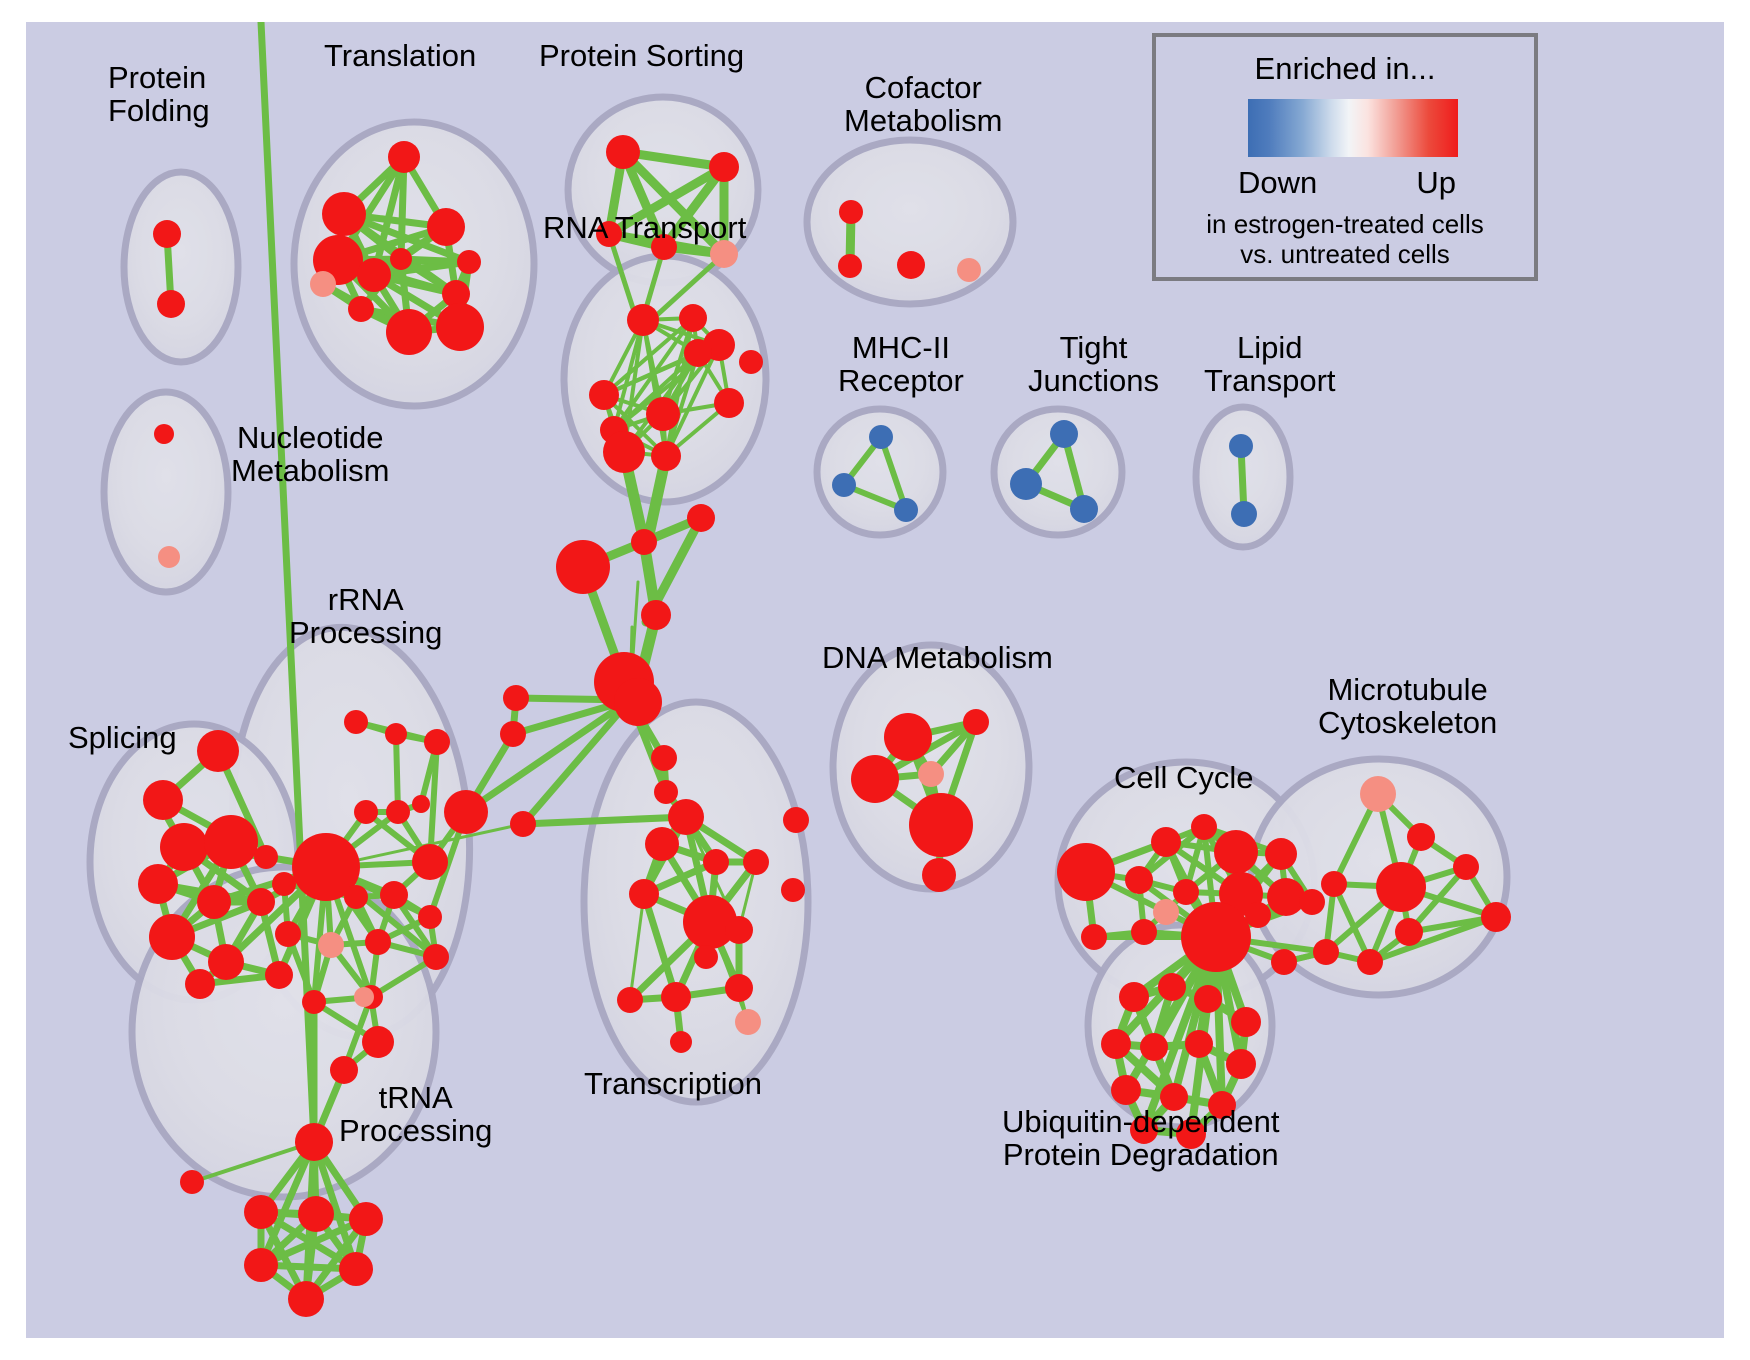 This screenshot has height=1360, width=1750. What do you see at coordinates (122, 737) in the screenshot?
I see `cluster-label-splicing: Splicing` at bounding box center [122, 737].